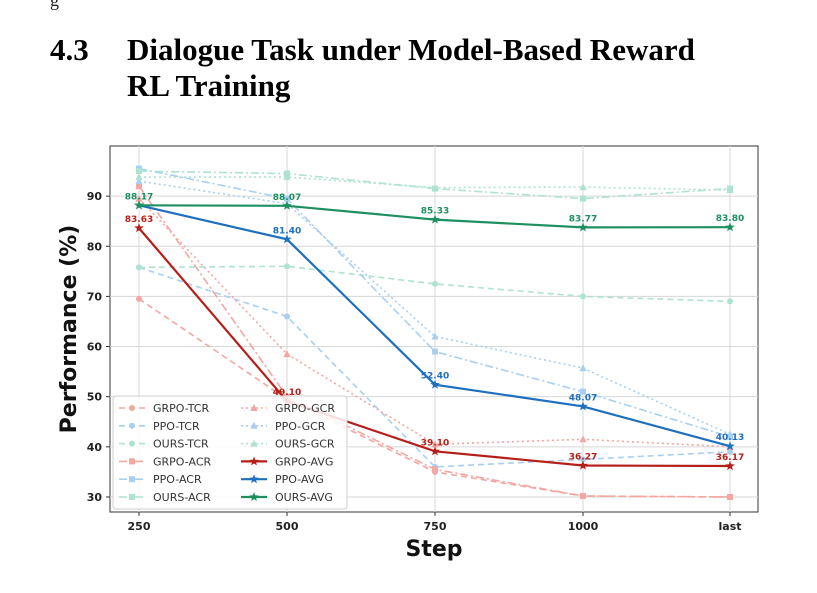 Image resolution: width=817 pixels, height=593 pixels. What do you see at coordinates (209, 85) in the screenshot?
I see `section-title-line-2: RL Training` at bounding box center [209, 85].